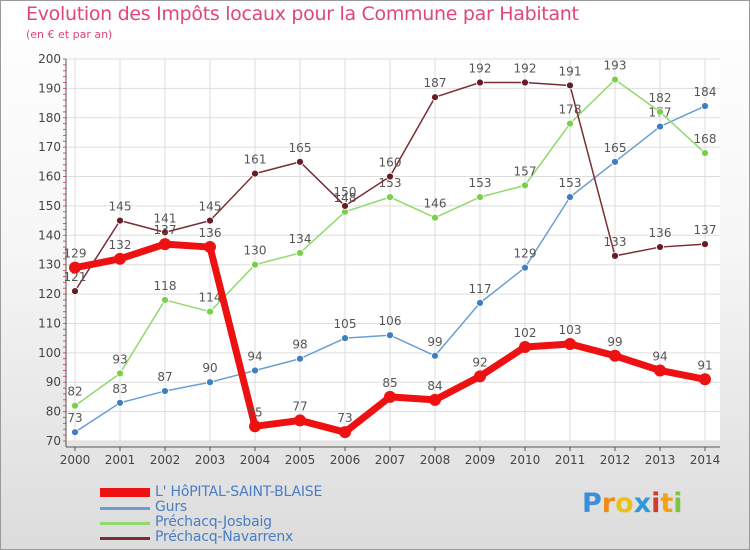  Describe the element at coordinates (624, 503) in the screenshot. I see `logo-letter: o` at that location.